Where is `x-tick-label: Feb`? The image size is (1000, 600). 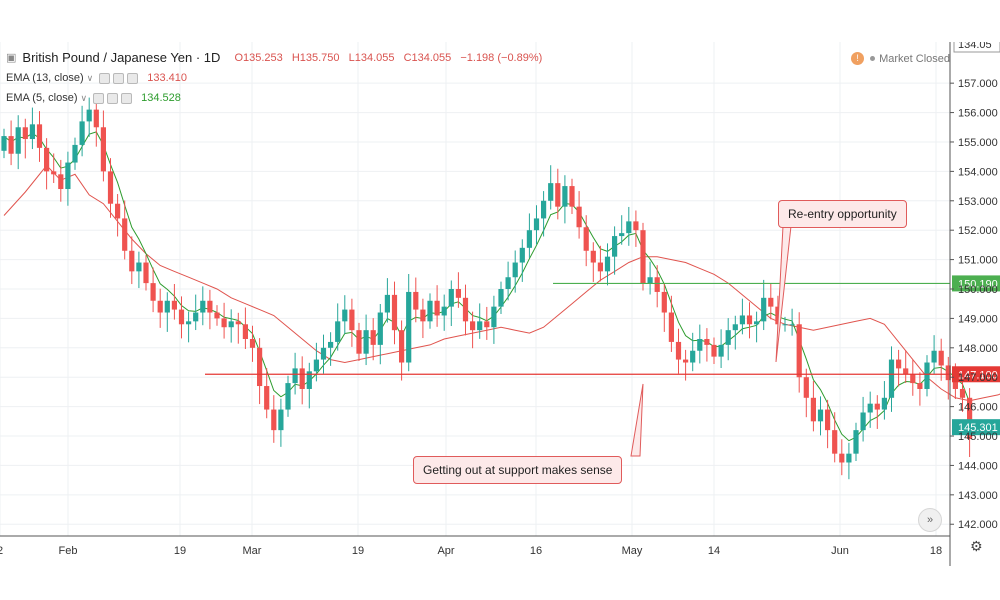 x-tick-label: Feb is located at coordinates (68, 551).